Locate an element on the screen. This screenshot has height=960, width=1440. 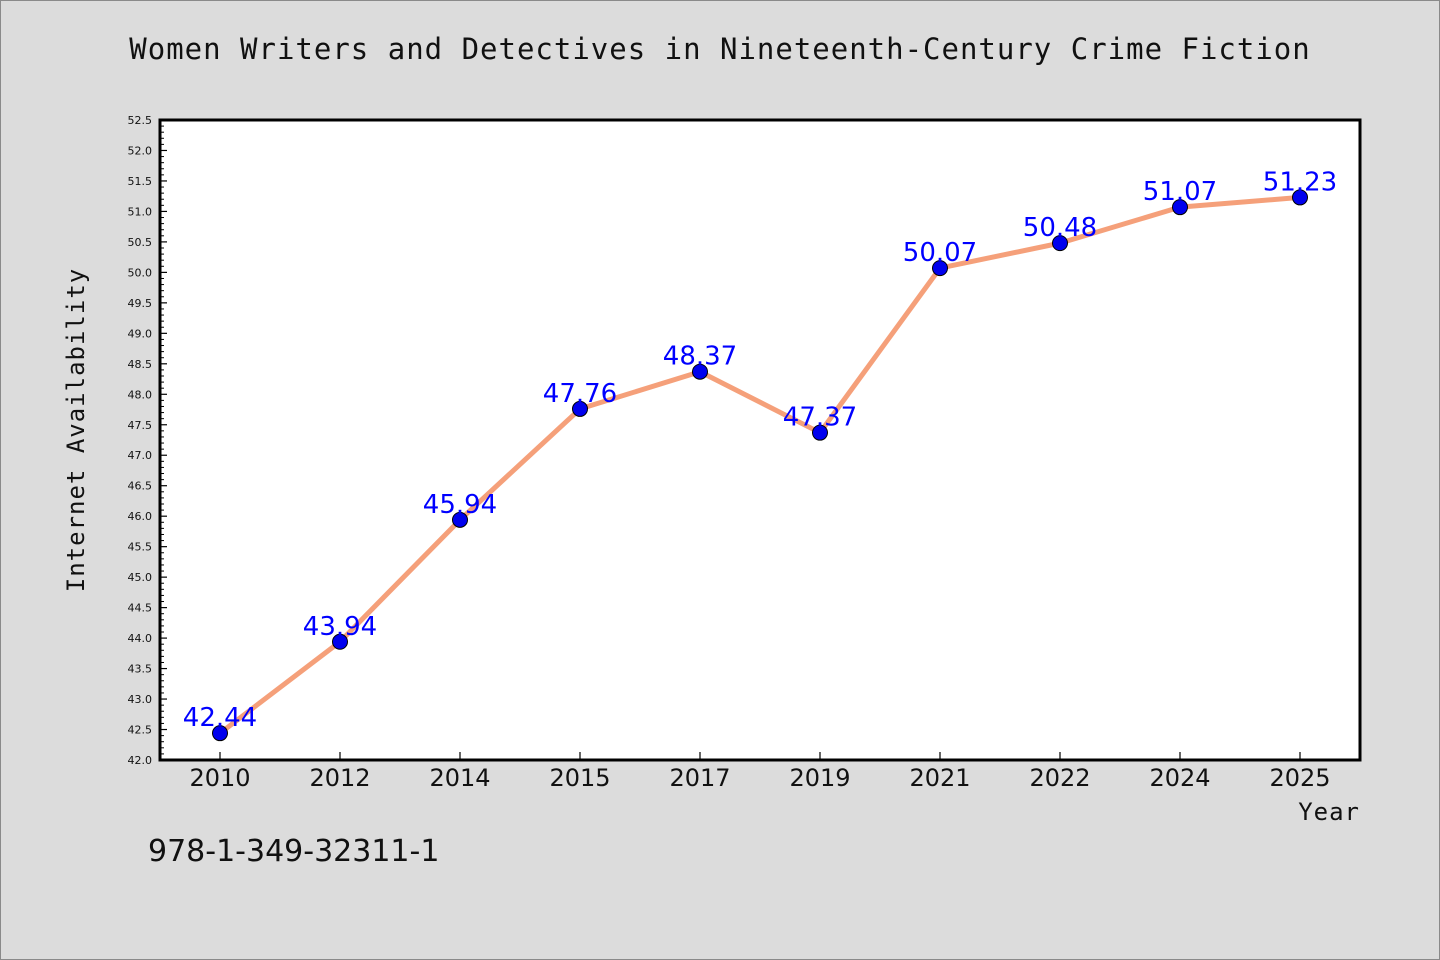
y-tick-label: 43.5 is located at coordinates (140, 669).